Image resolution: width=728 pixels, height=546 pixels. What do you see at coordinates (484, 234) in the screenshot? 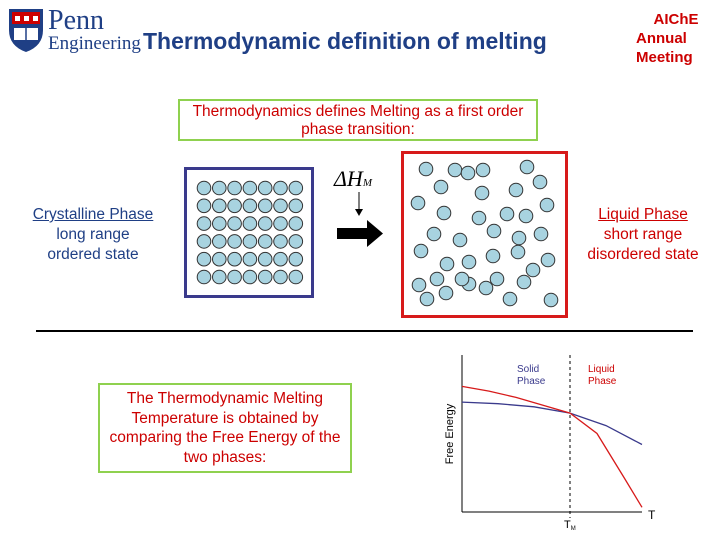
I see `liquid-particles-box` at bounding box center [484, 234].